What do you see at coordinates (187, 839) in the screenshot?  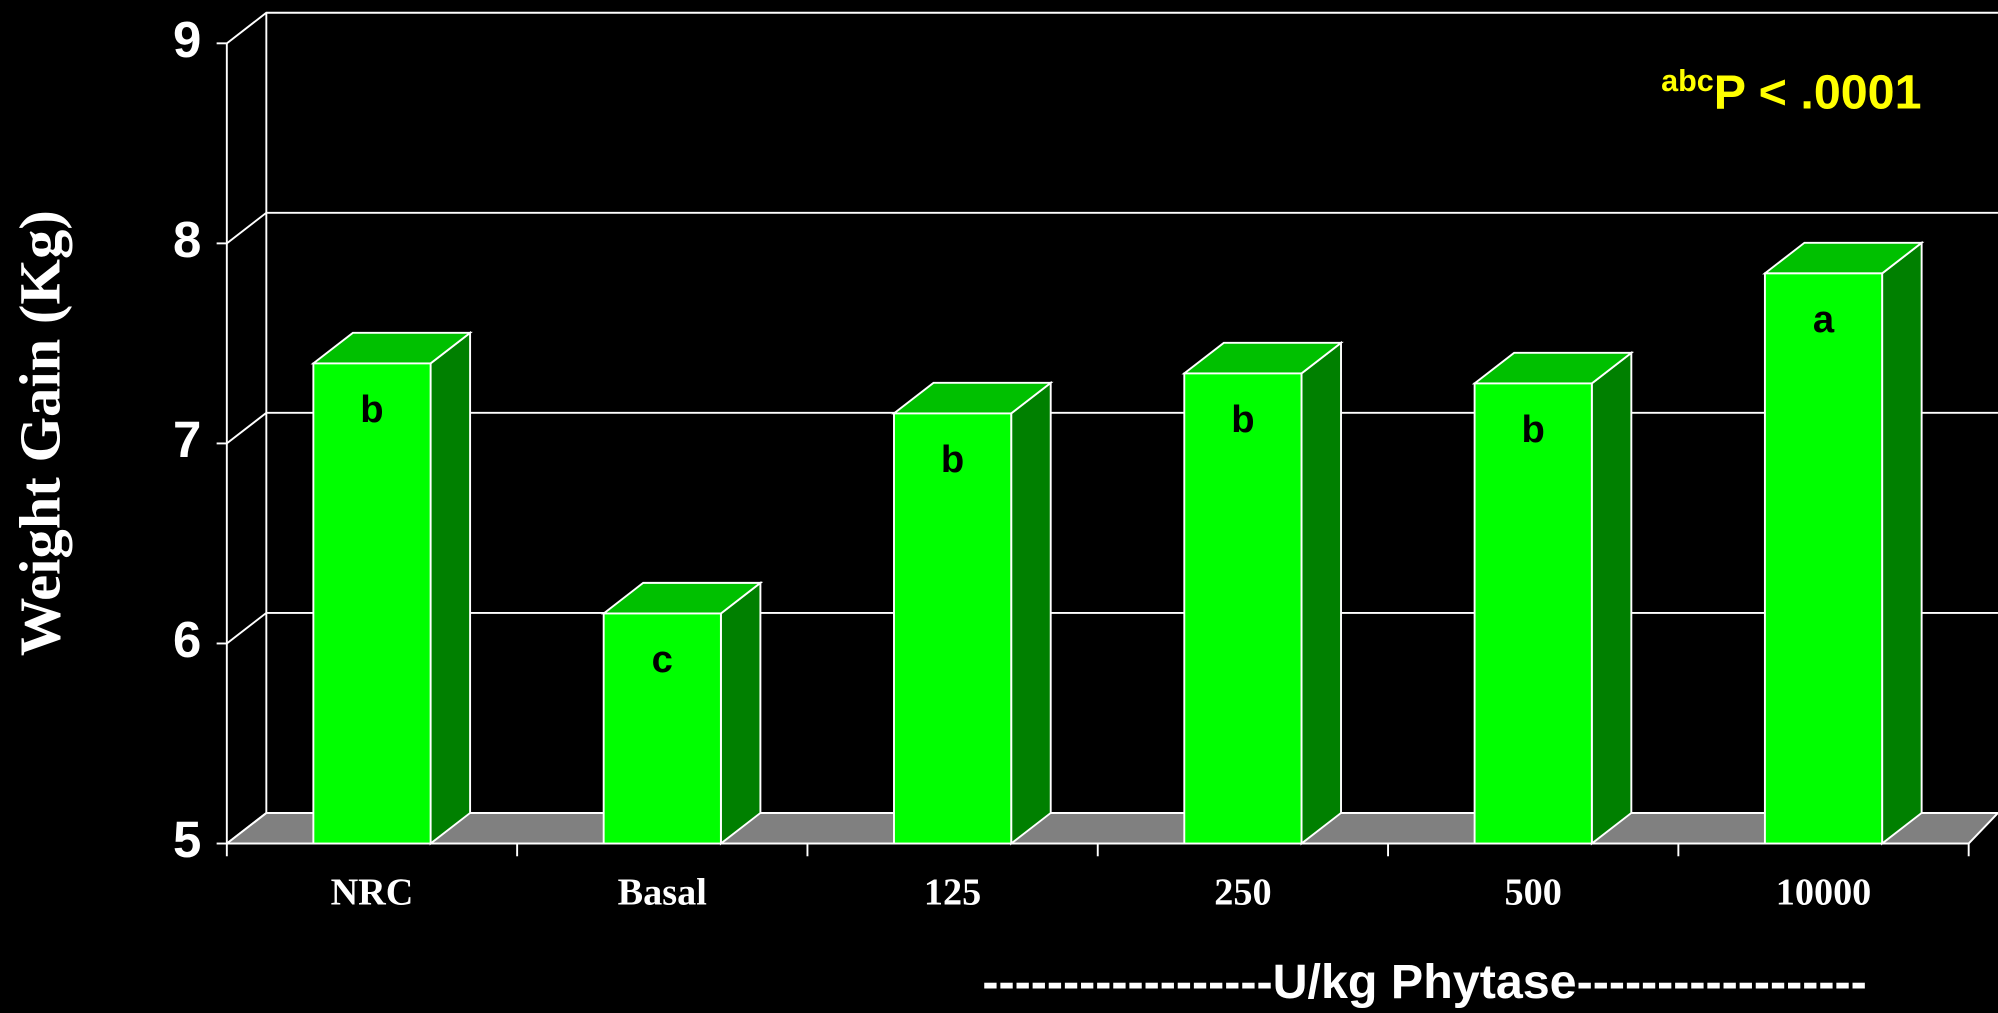 I see `y-tick-label: 5` at bounding box center [187, 839].